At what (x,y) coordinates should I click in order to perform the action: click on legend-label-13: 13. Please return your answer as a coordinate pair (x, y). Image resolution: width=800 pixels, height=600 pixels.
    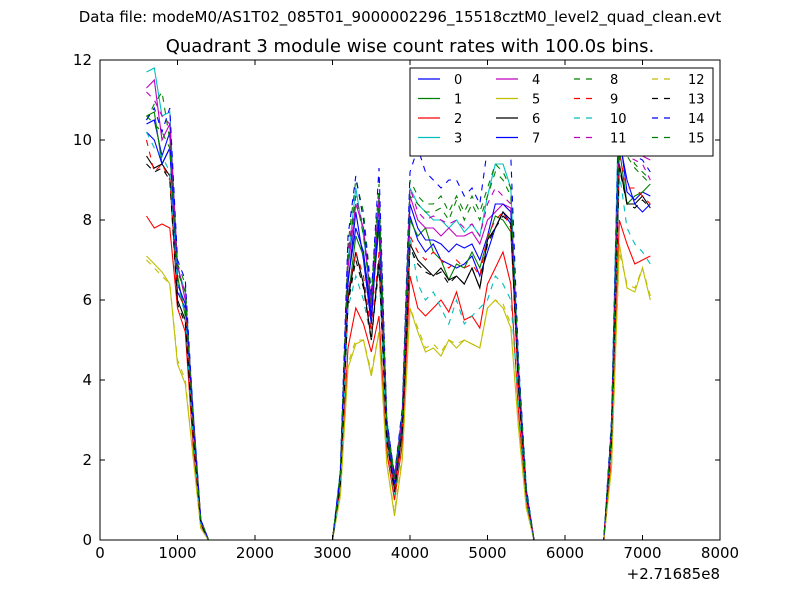
    Looking at the image, I should click on (696, 100).